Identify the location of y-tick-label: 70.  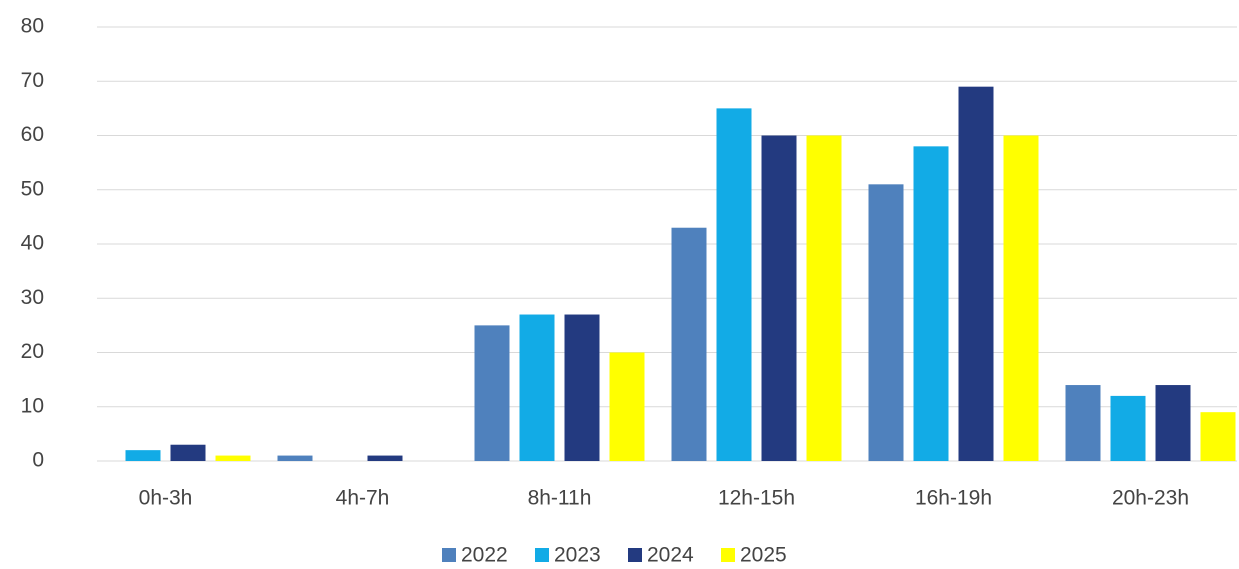
(32, 80).